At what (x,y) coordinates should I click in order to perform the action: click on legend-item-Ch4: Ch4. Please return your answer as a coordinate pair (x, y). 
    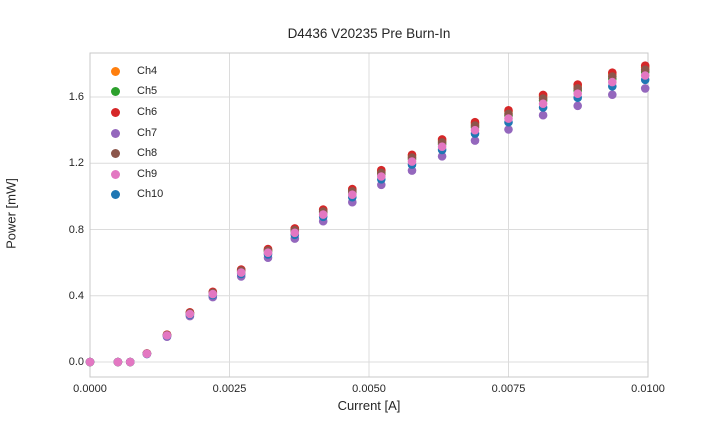
    Looking at the image, I should click on (135, 71).